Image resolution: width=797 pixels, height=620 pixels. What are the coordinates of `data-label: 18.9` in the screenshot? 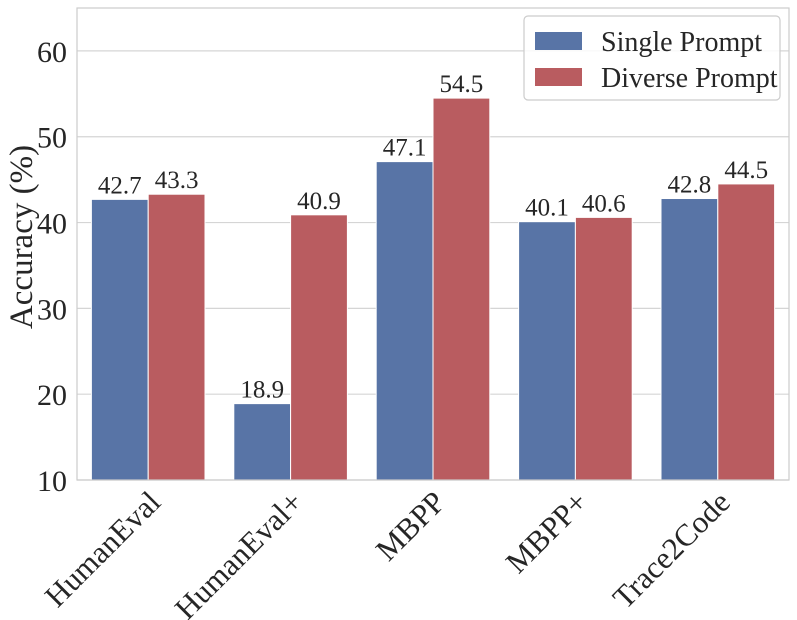 It's located at (262, 390).